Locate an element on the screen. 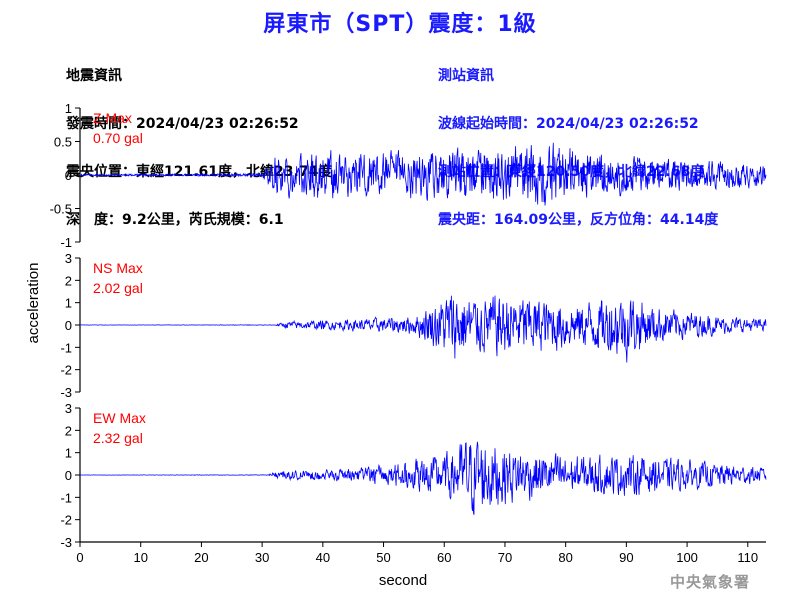 The width and height of the screenshot is (800, 600). station-wave-start: 波線起始時間：2024/04/23 02:26:52 is located at coordinates (568, 124).